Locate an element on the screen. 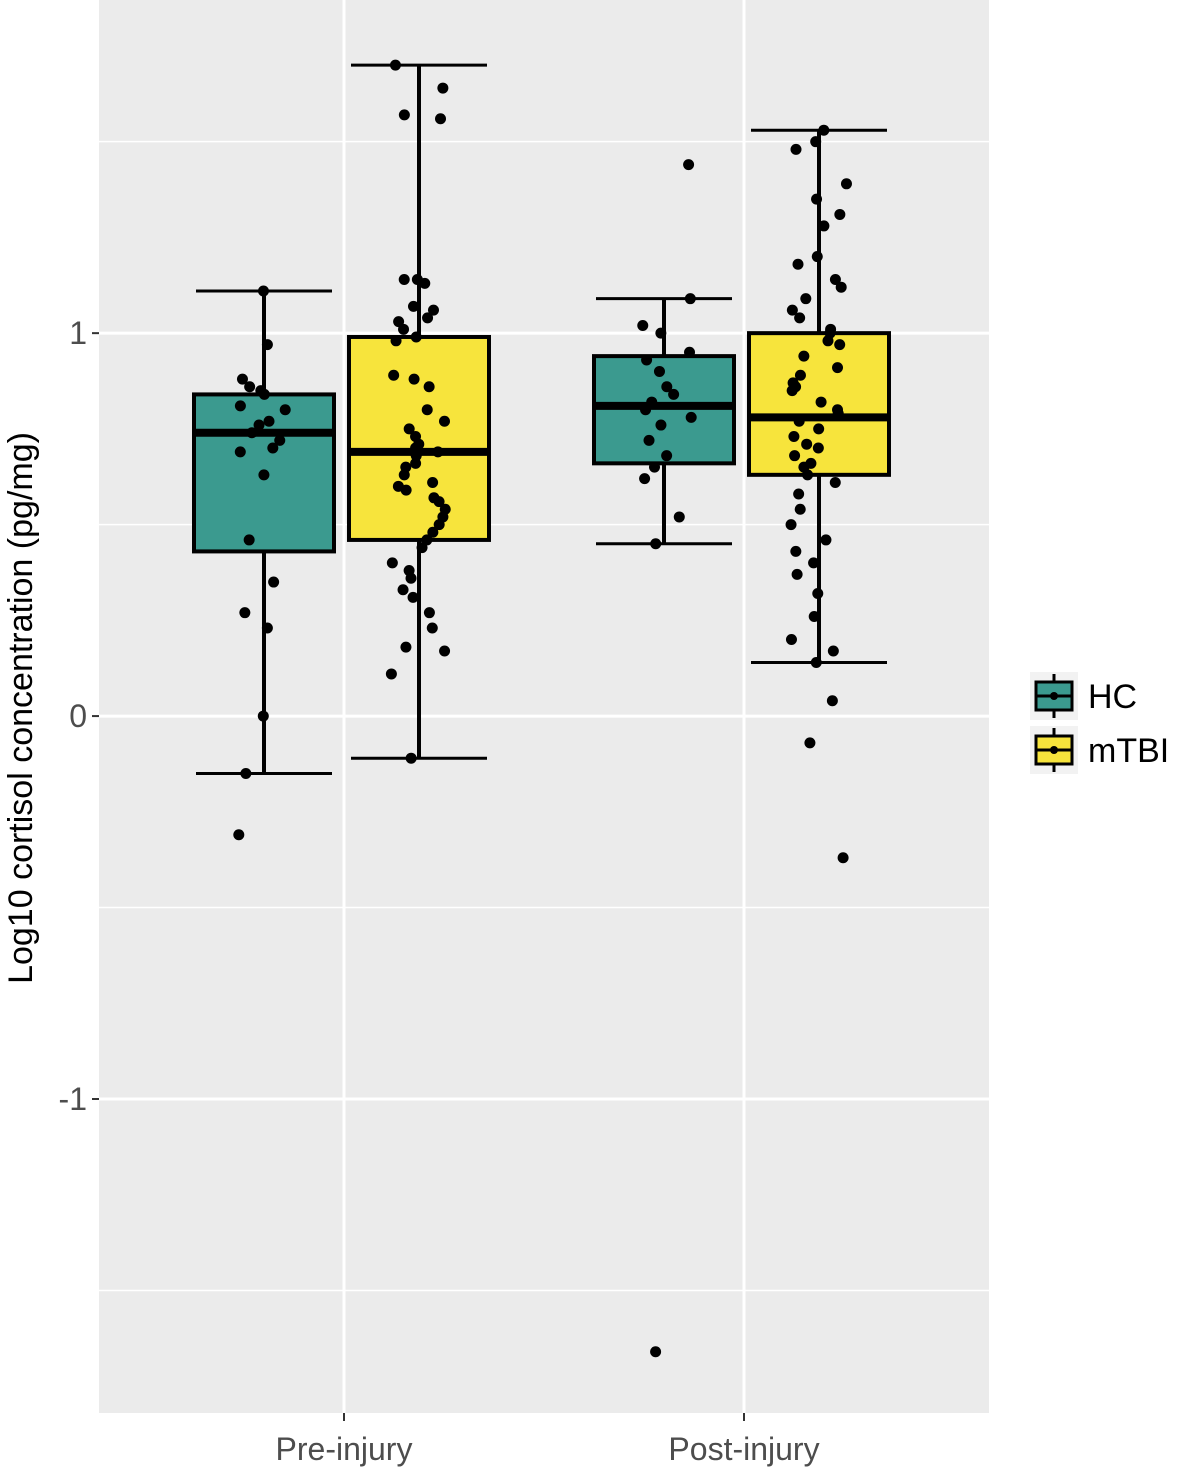 This screenshot has width=1200, height=1470. legend-label: HC is located at coordinates (1112, 697).